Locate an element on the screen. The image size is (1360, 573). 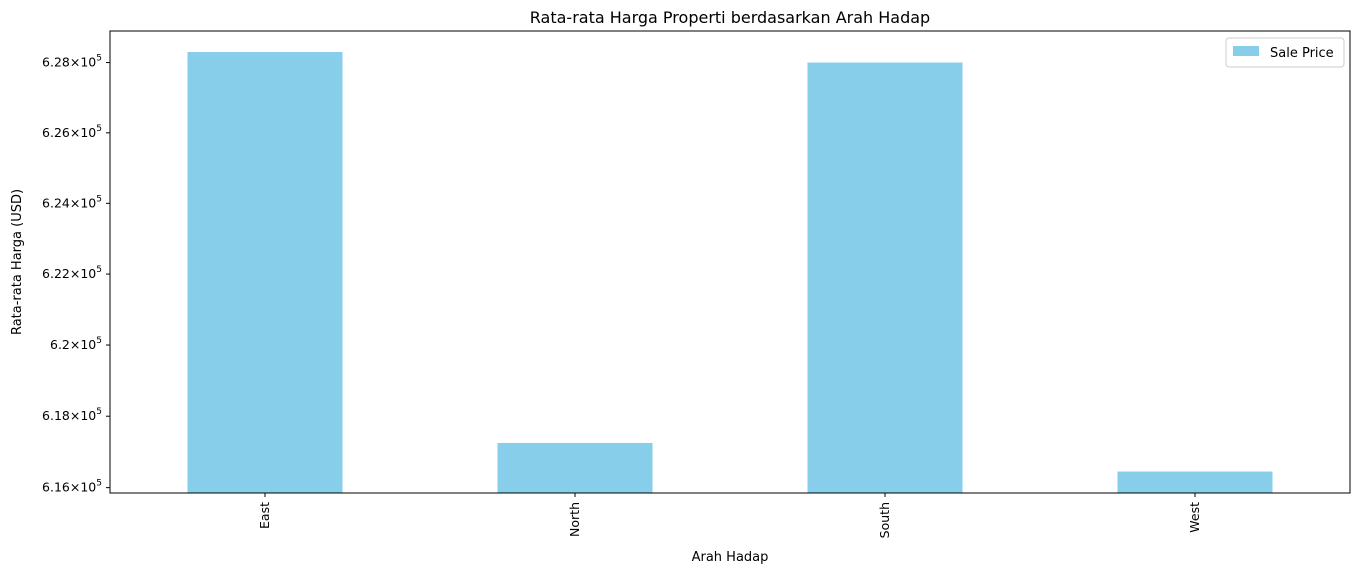
bar-north is located at coordinates (575, 467).